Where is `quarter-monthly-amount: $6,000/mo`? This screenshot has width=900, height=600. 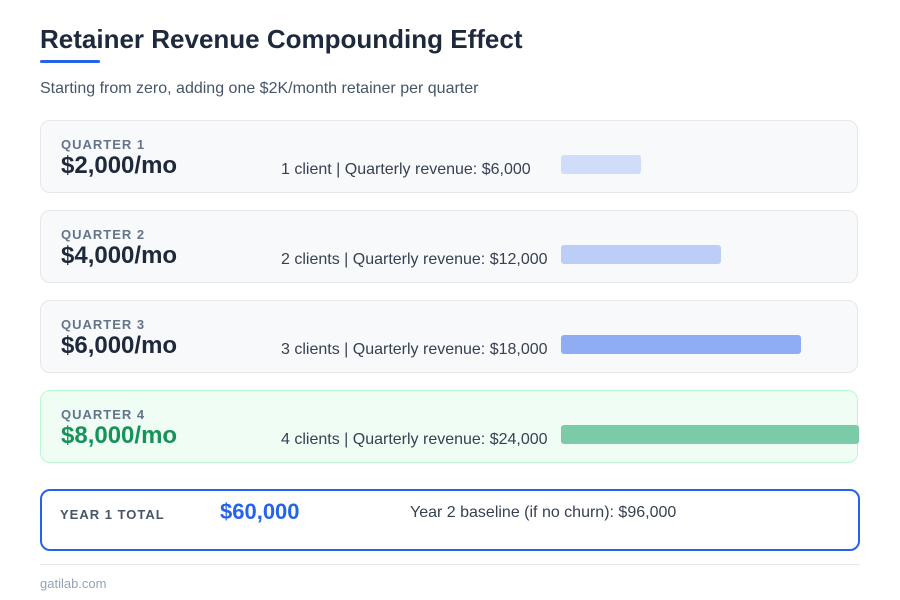 quarter-monthly-amount: $6,000/mo is located at coordinates (119, 345).